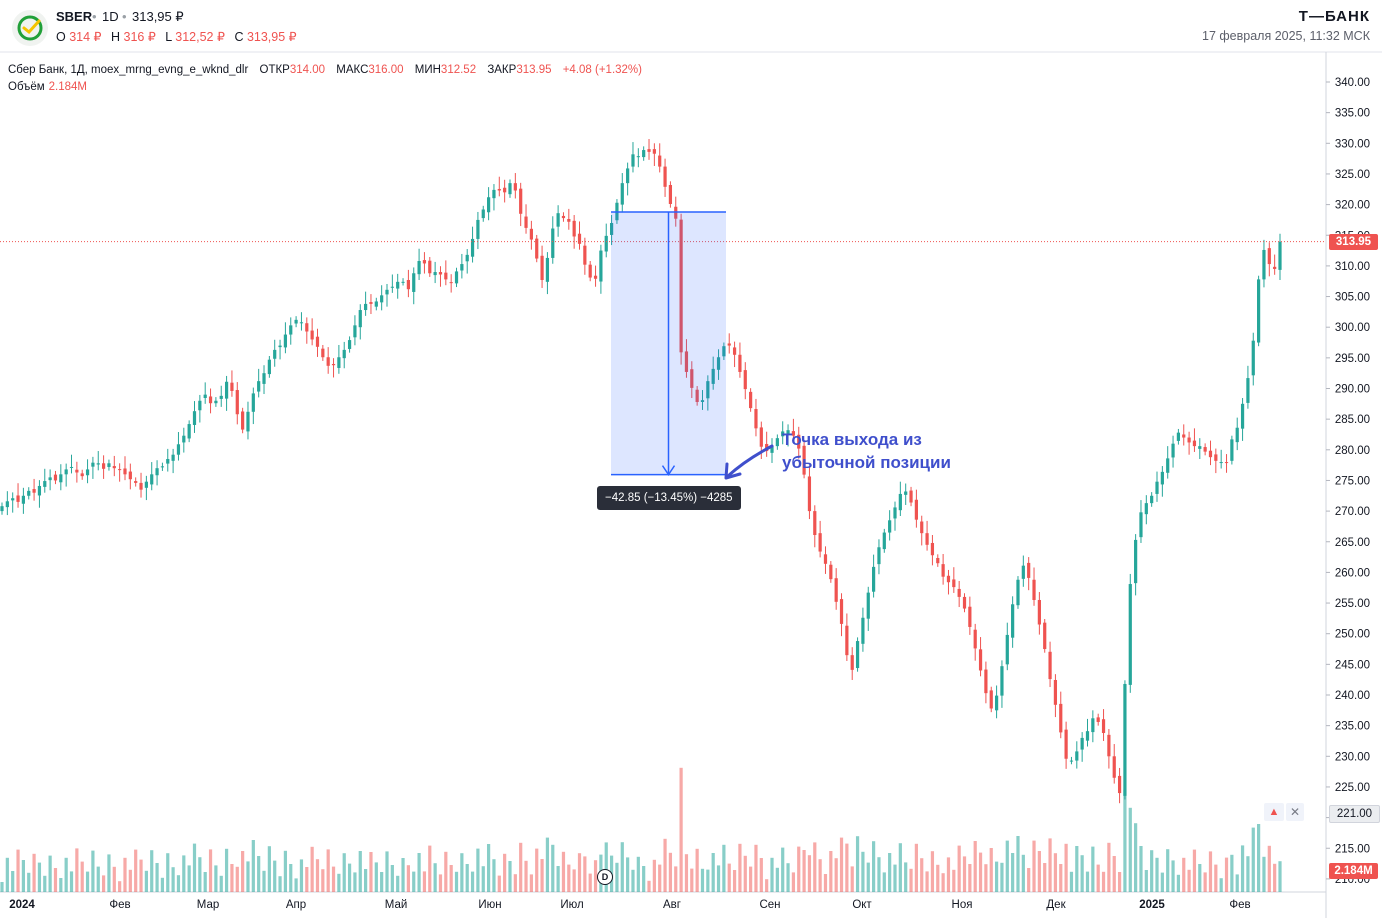  What do you see at coordinates (1352, 175) in the screenshot?
I see `price-tick-label: 325.00` at bounding box center [1352, 175].